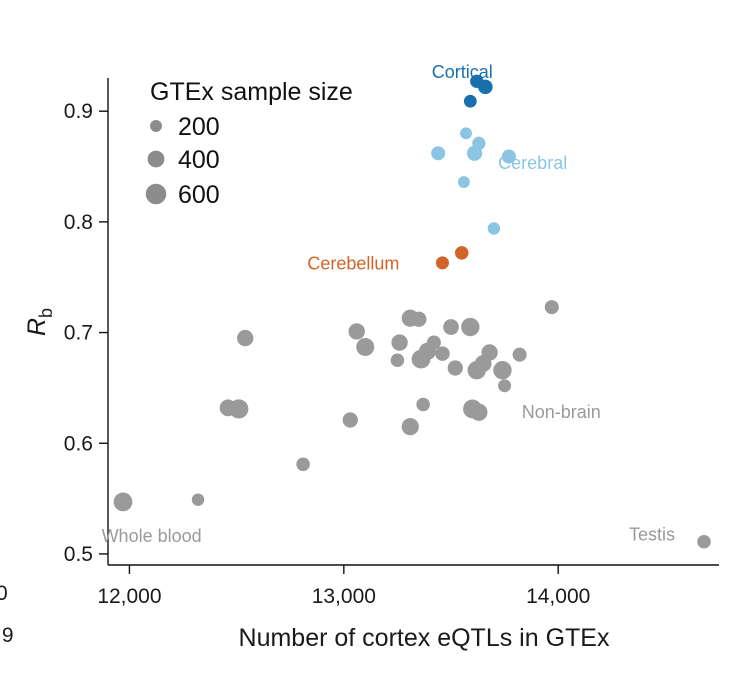  Describe the element at coordinates (199, 127) in the screenshot. I see `legend-label: 200` at that location.